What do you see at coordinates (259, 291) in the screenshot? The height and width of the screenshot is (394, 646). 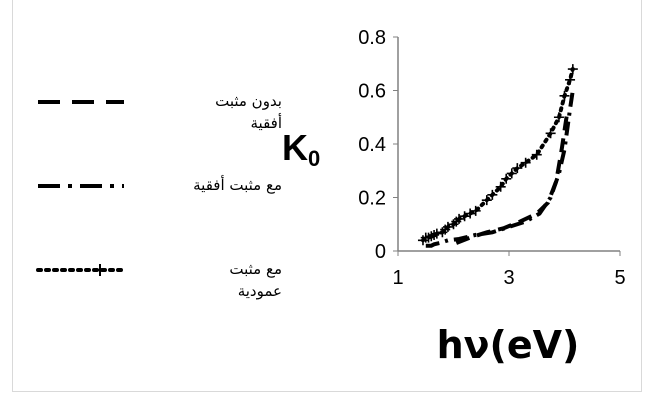 I see `legend-label-3-line2: عمودية` at bounding box center [259, 291].